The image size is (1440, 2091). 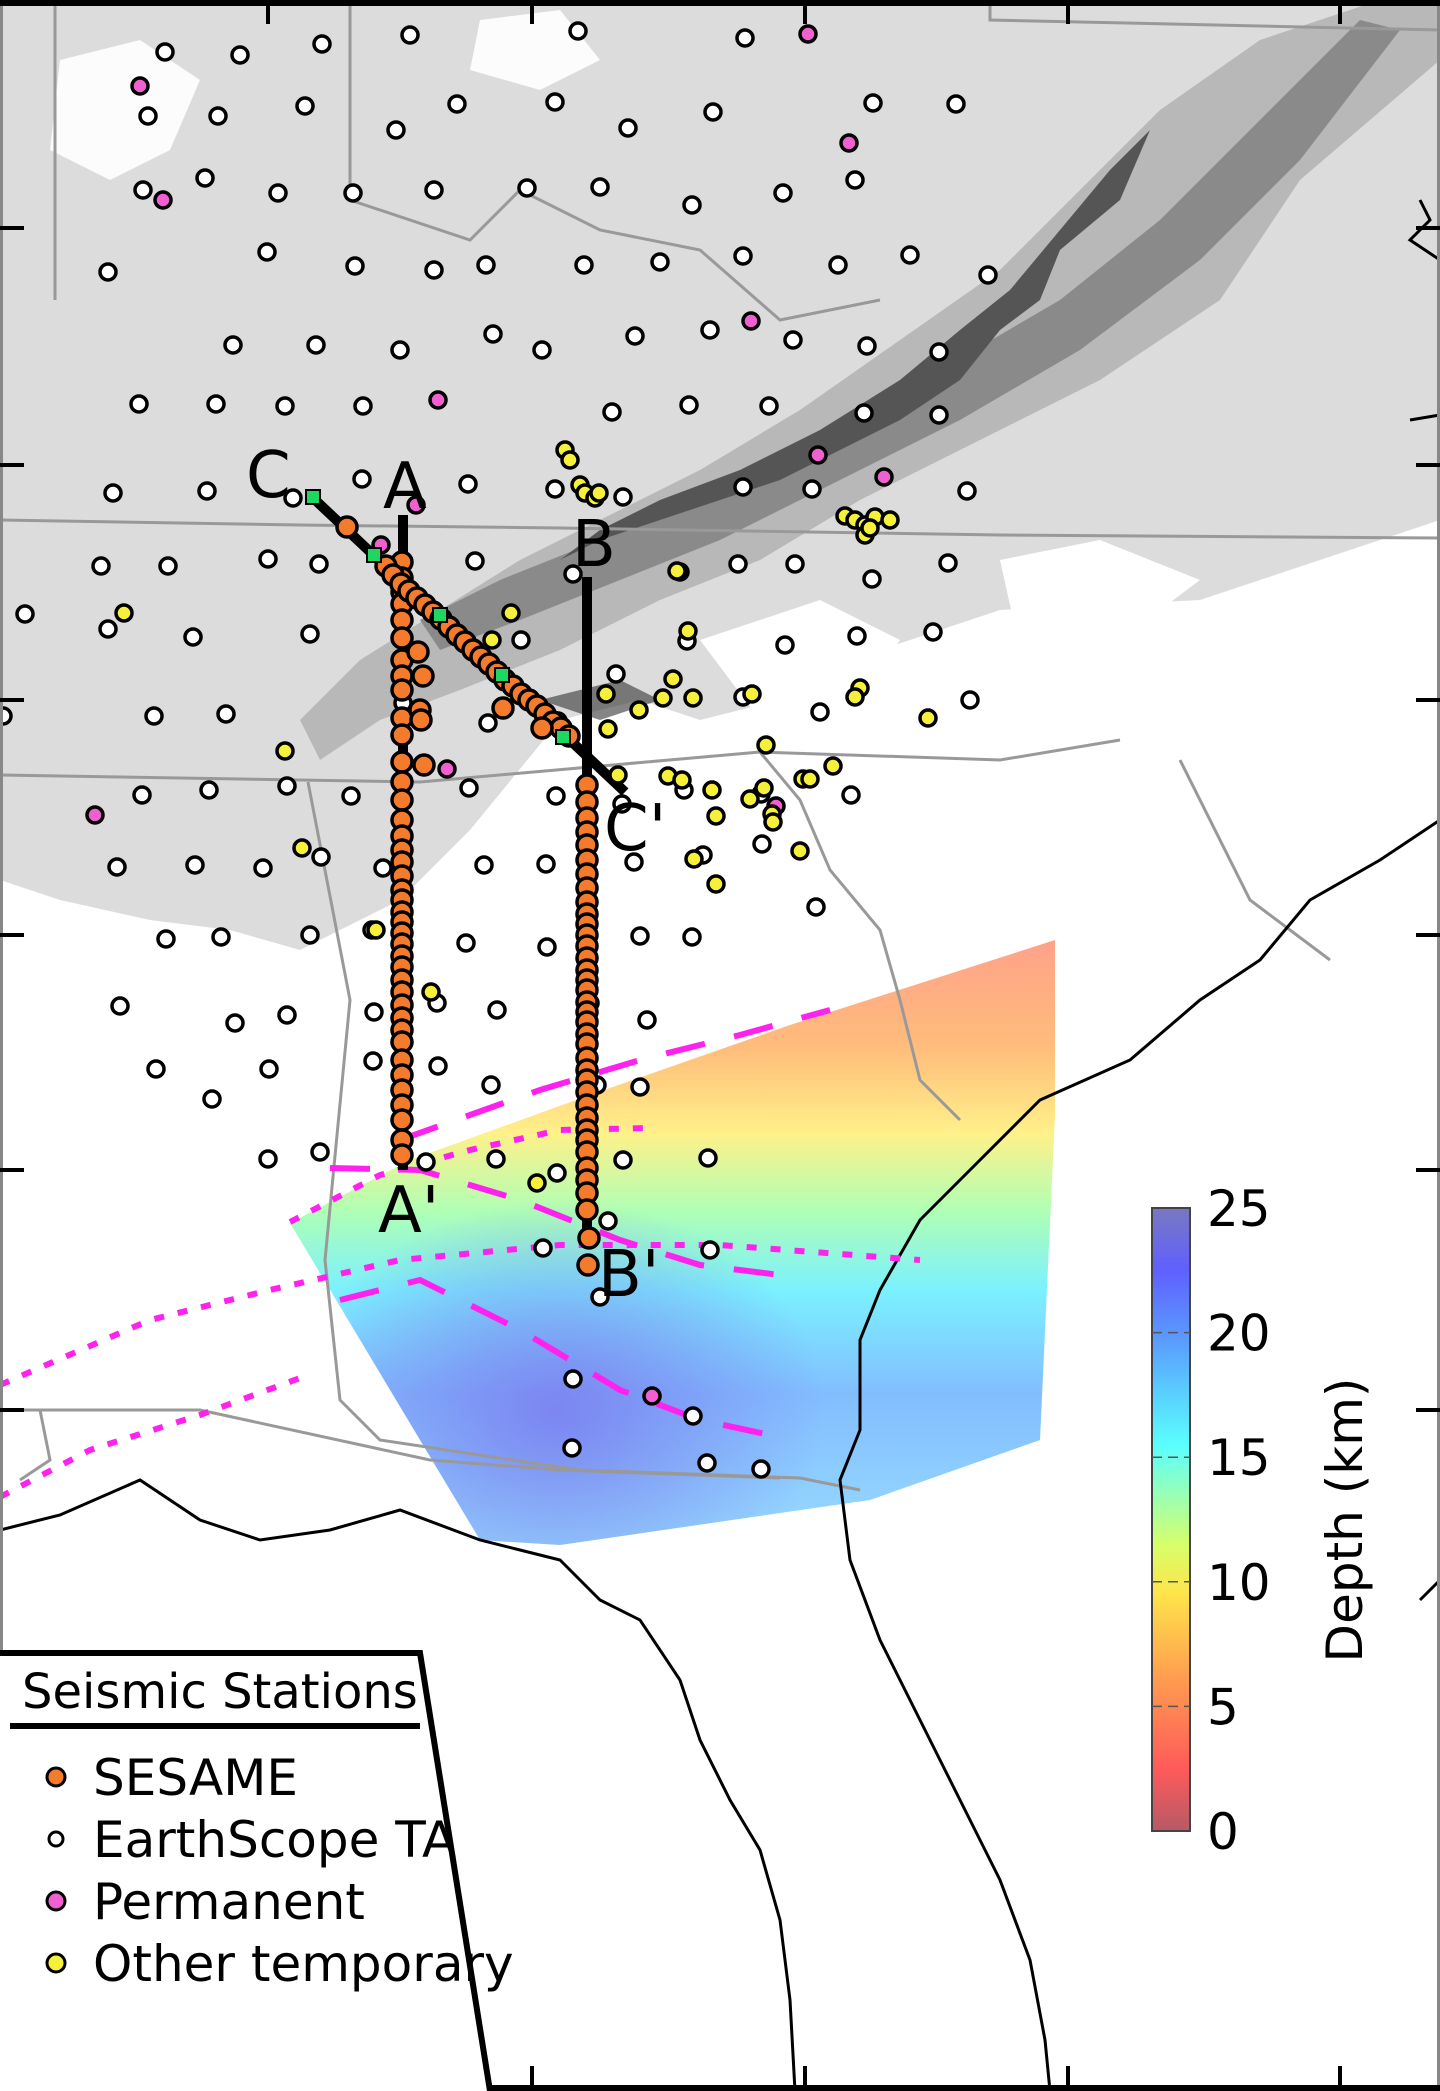 What do you see at coordinates (1239, 1334) in the screenshot?
I see `colorbar-tick-label: 20` at bounding box center [1239, 1334].